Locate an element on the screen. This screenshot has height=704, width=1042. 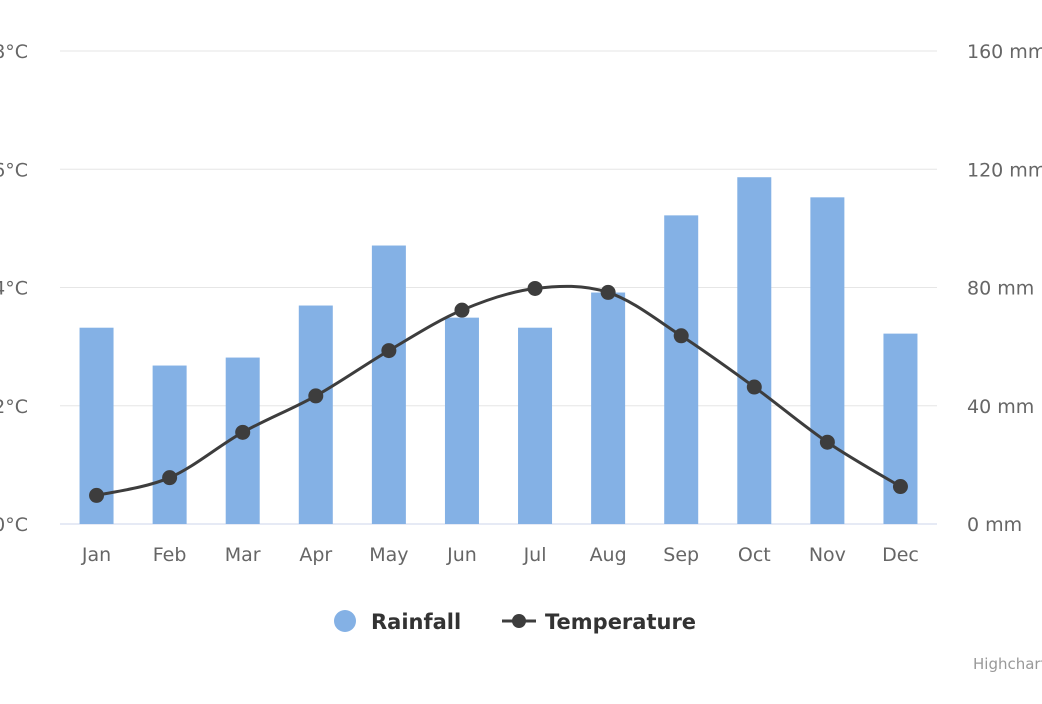
x-tick-label: Dec is located at coordinates (900, 555).